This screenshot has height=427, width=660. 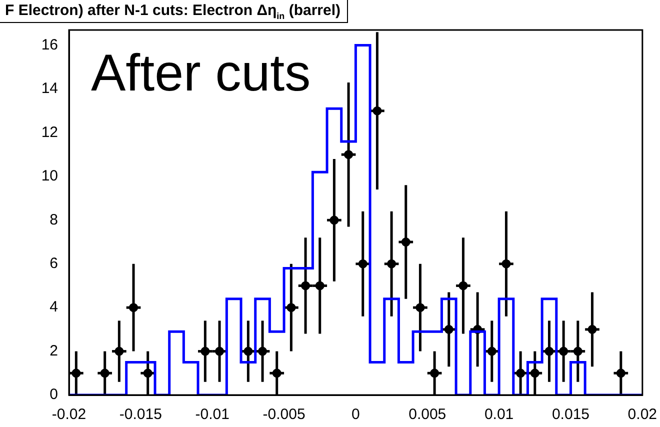 I want to click on y-tick-label: 6, so click(x=54, y=263).